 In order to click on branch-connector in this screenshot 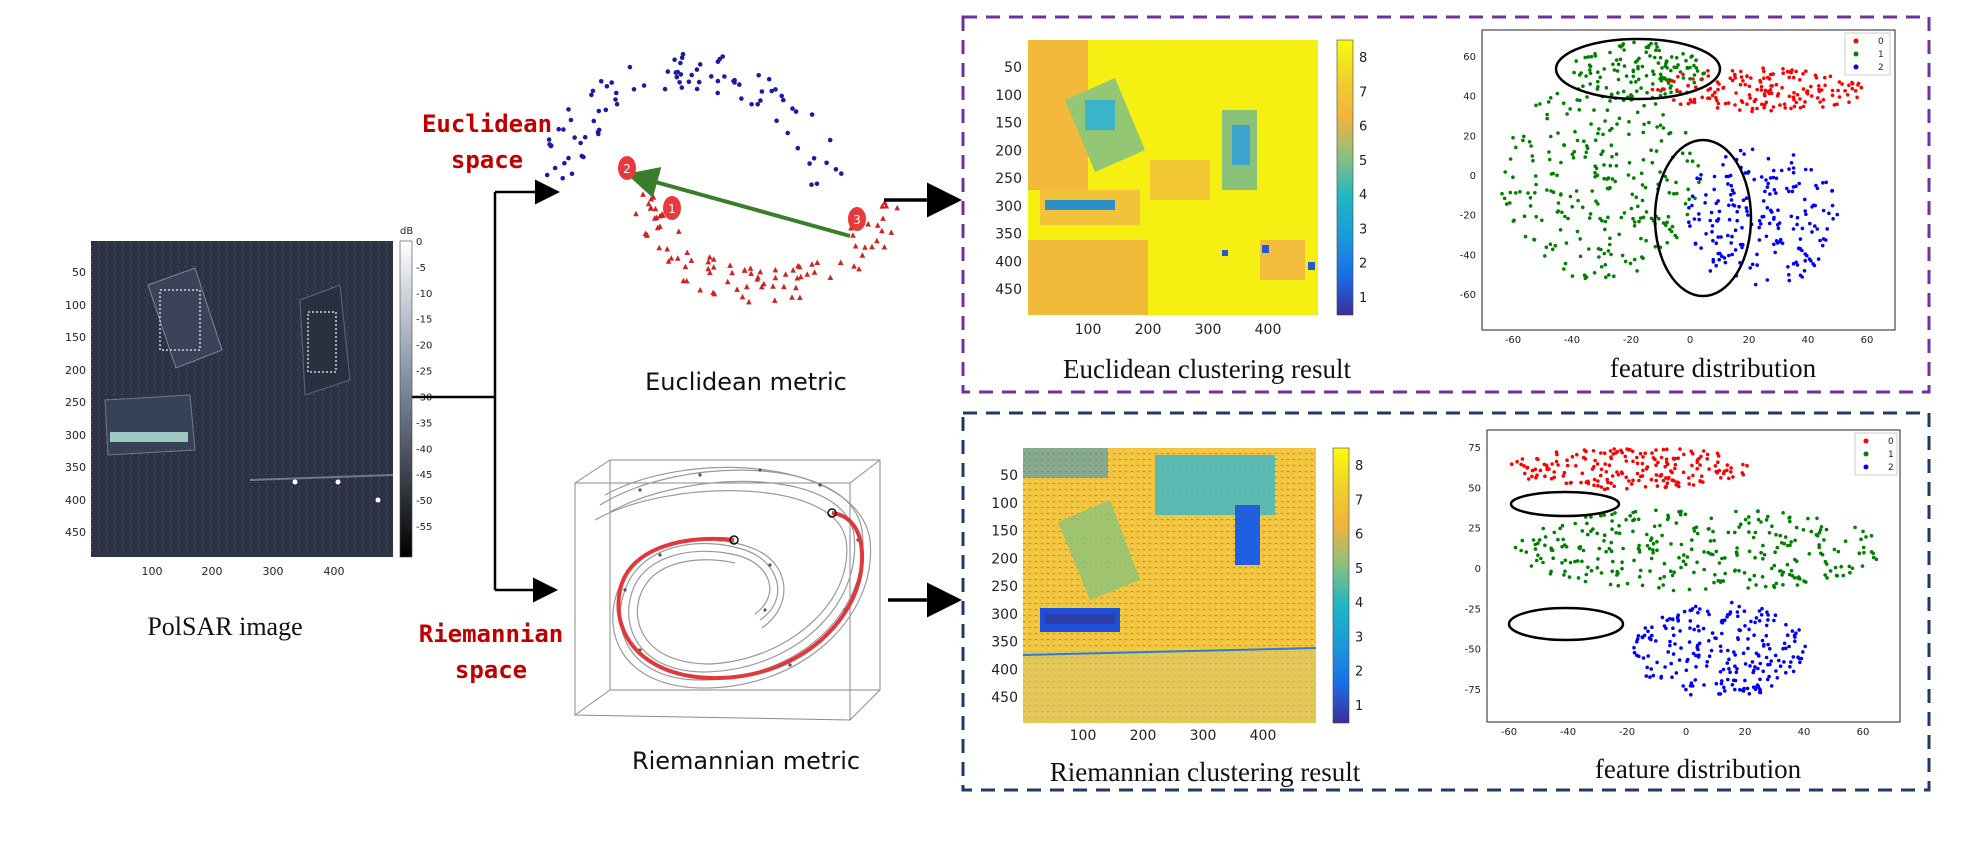, I will do `click(486, 391)`.